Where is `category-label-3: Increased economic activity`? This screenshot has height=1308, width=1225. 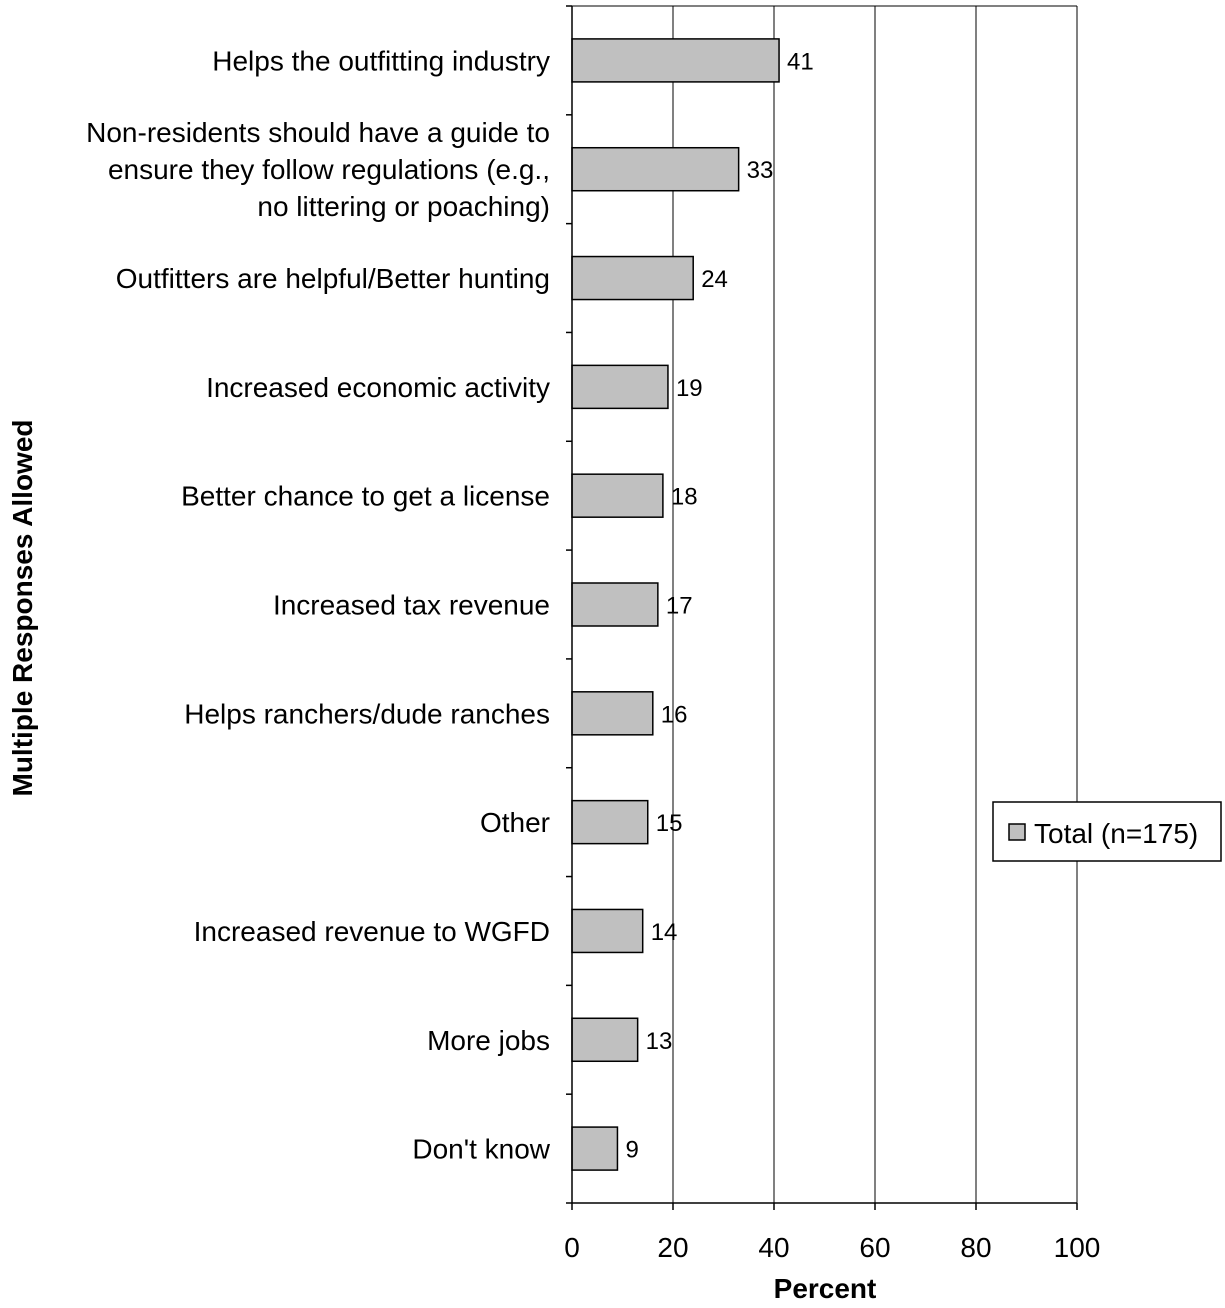 category-label-3: Increased economic activity is located at coordinates (378, 387).